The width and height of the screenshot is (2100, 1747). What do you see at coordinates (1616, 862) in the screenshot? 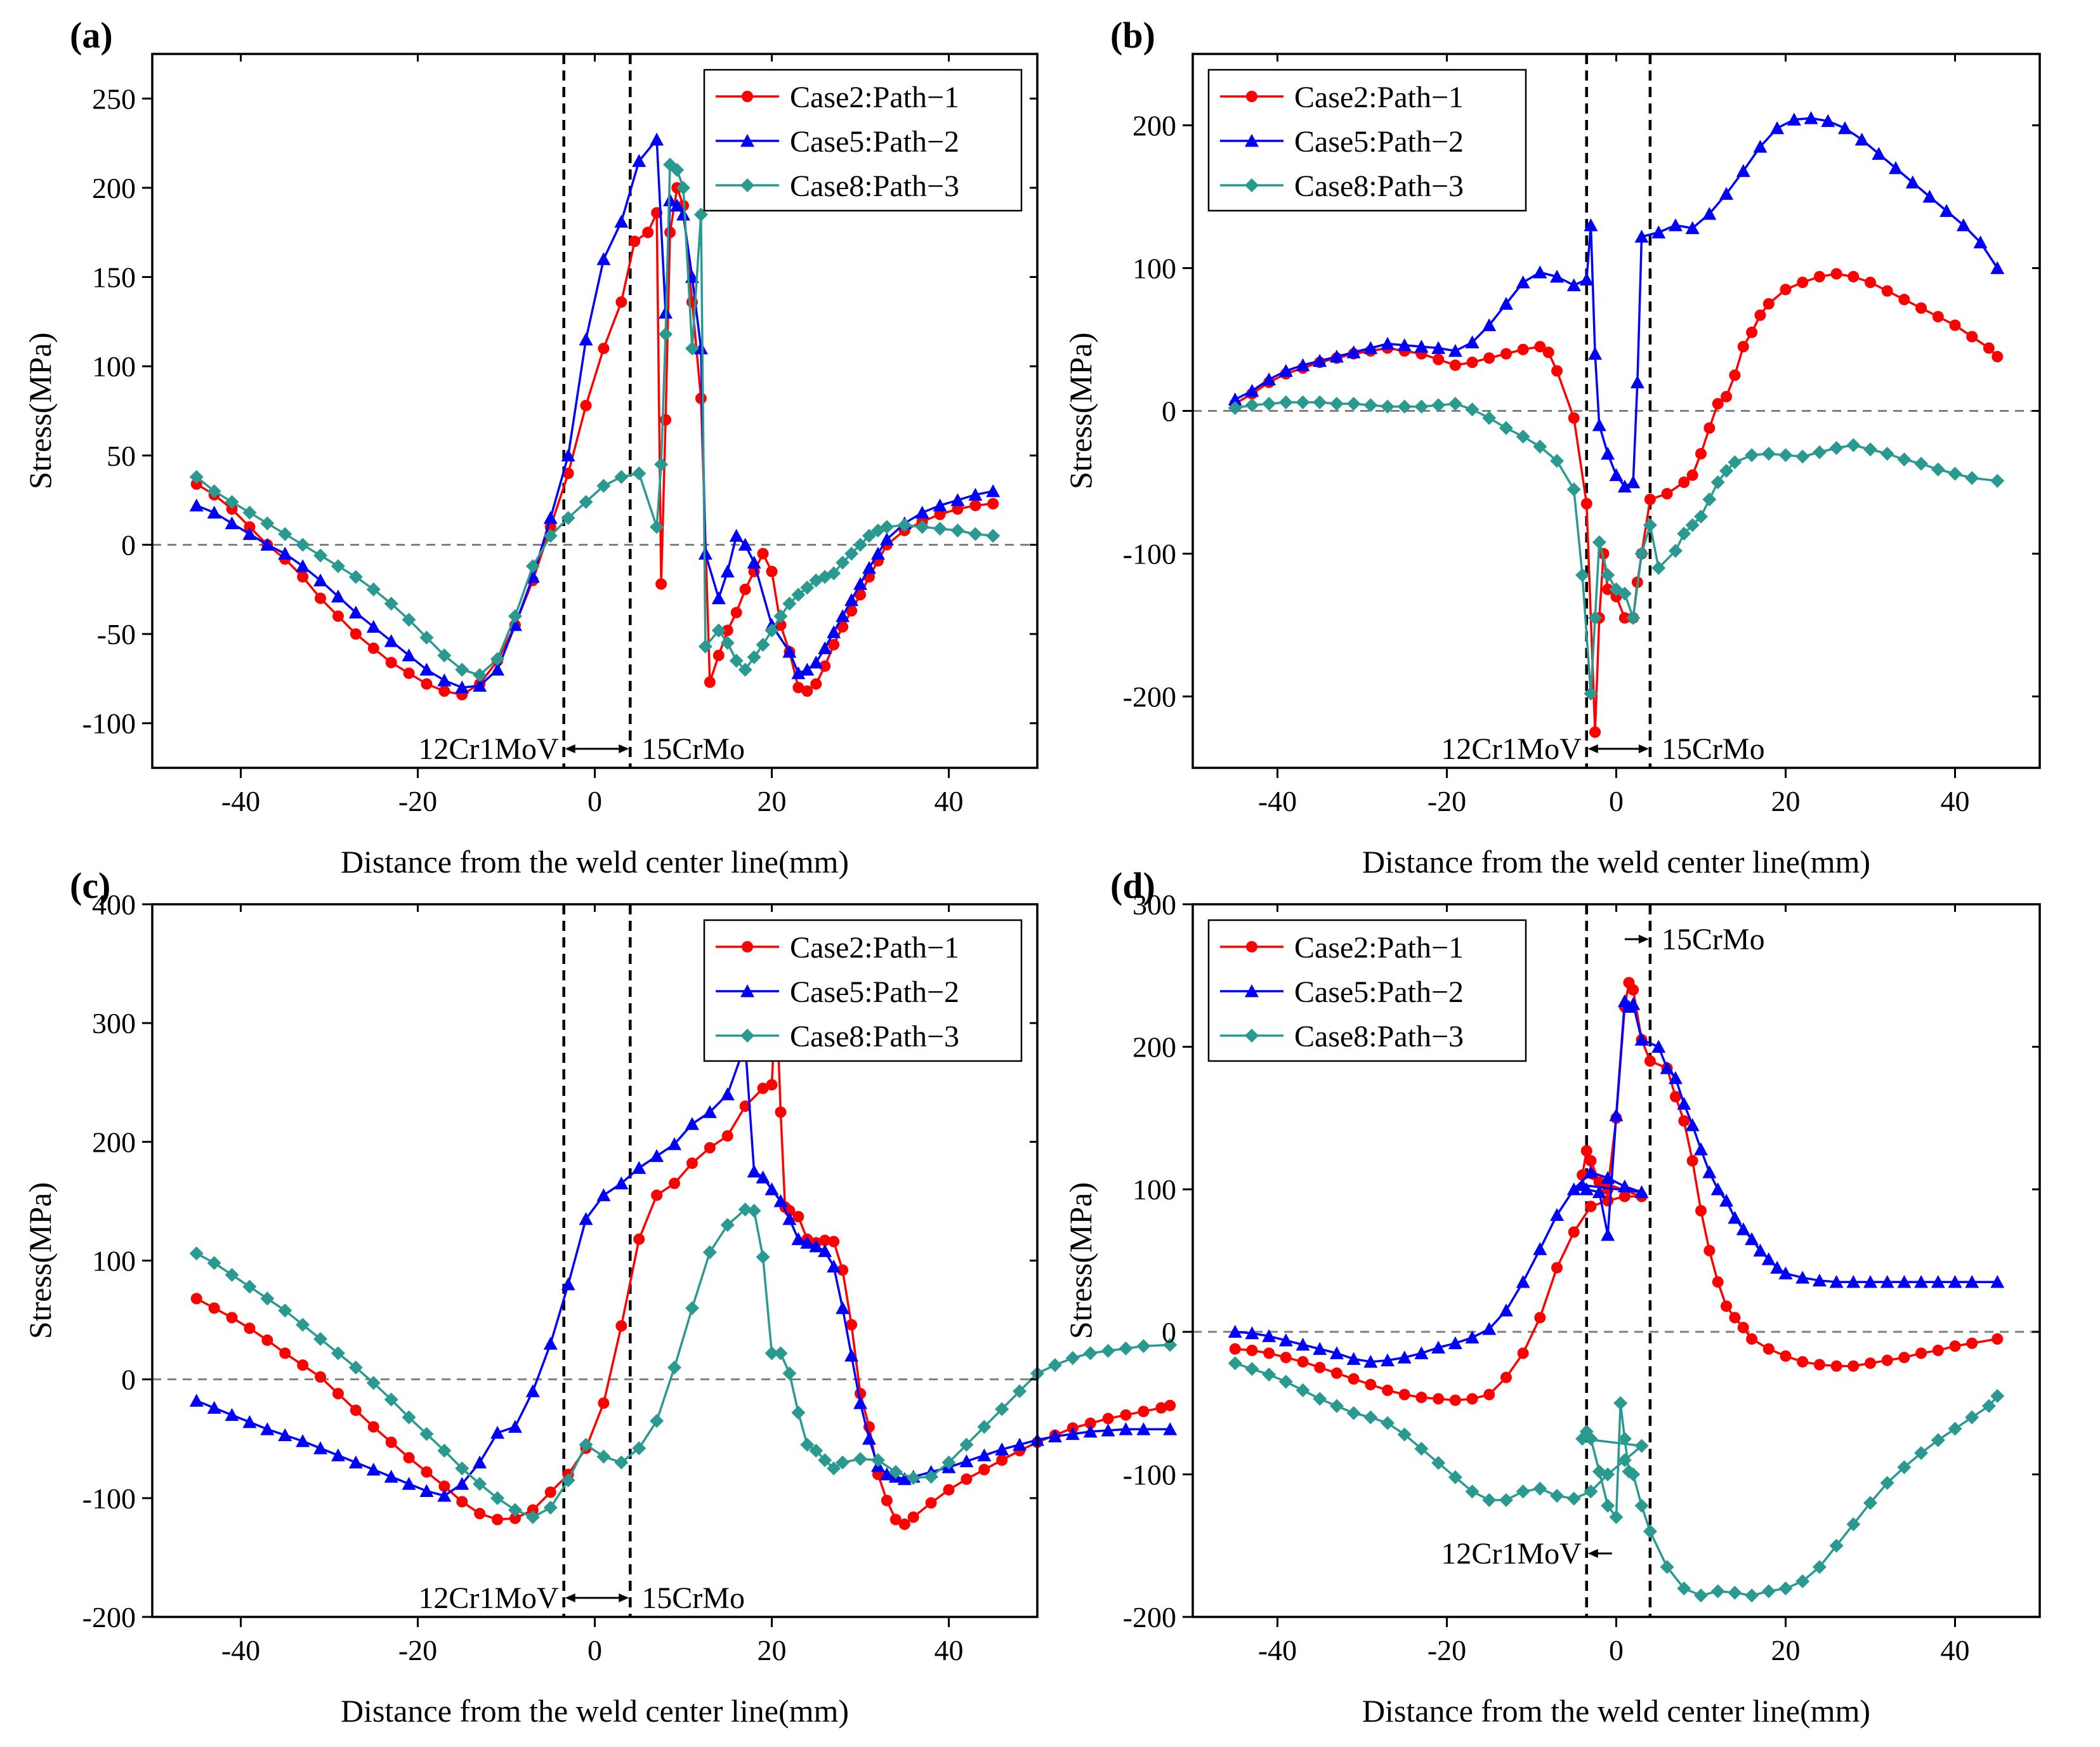
I see `x-axis-label: Distance from the weld center line(mm)` at bounding box center [1616, 862].